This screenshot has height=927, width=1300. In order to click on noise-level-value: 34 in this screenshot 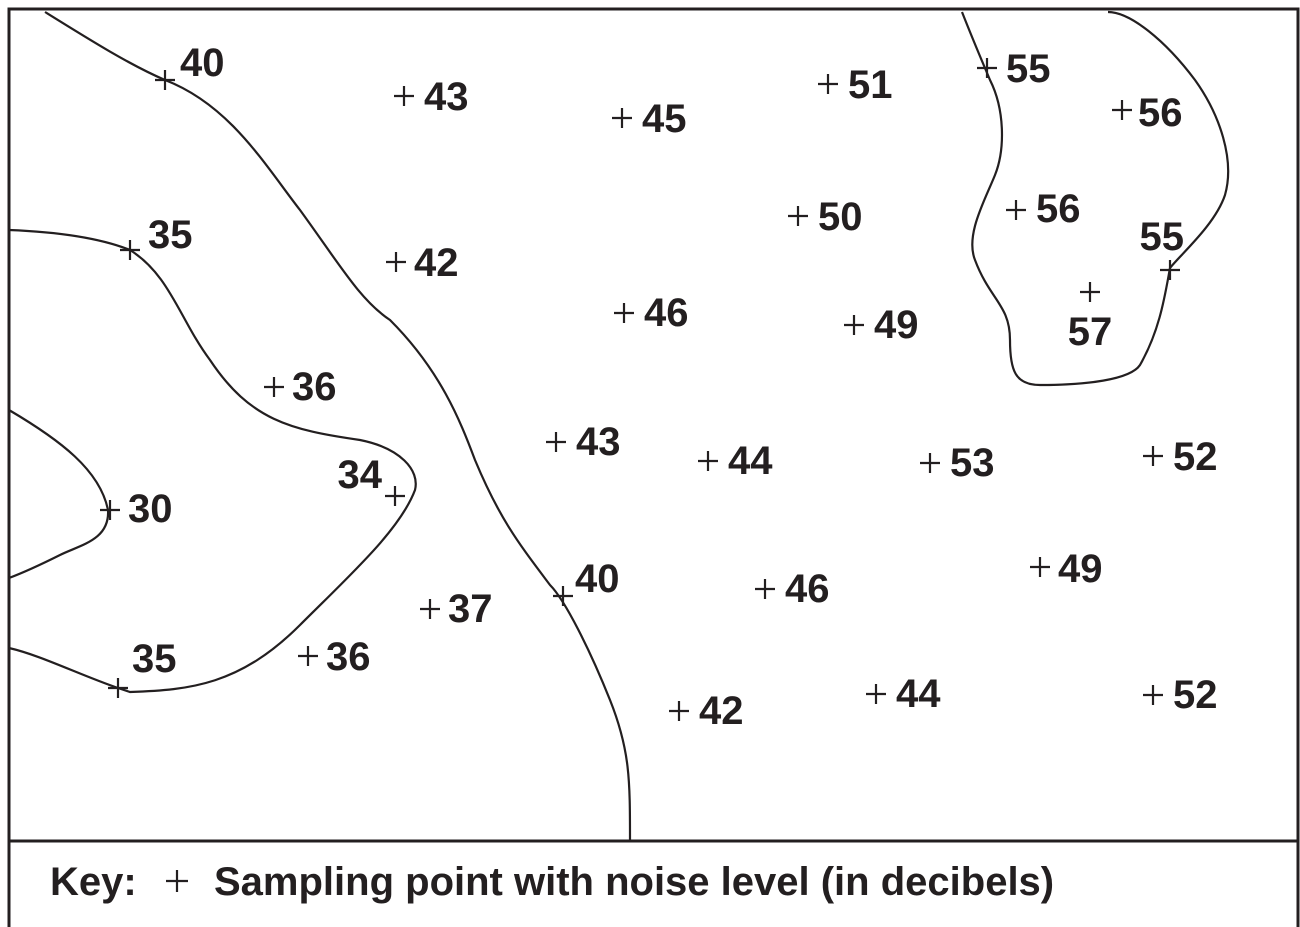, I will do `click(360, 475)`.